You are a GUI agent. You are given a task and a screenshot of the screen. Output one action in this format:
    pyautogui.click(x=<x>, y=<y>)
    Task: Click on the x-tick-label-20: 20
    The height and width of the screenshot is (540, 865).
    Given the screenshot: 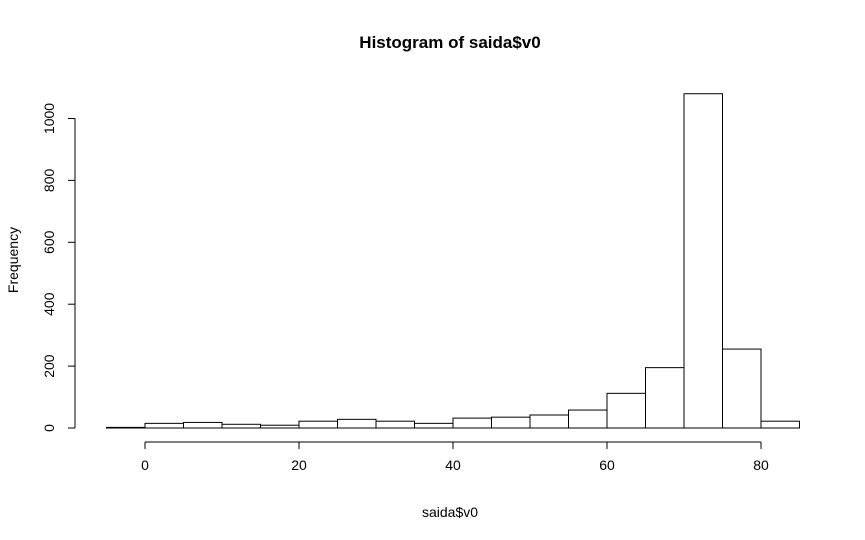 What is the action you would take?
    pyautogui.click(x=299, y=465)
    